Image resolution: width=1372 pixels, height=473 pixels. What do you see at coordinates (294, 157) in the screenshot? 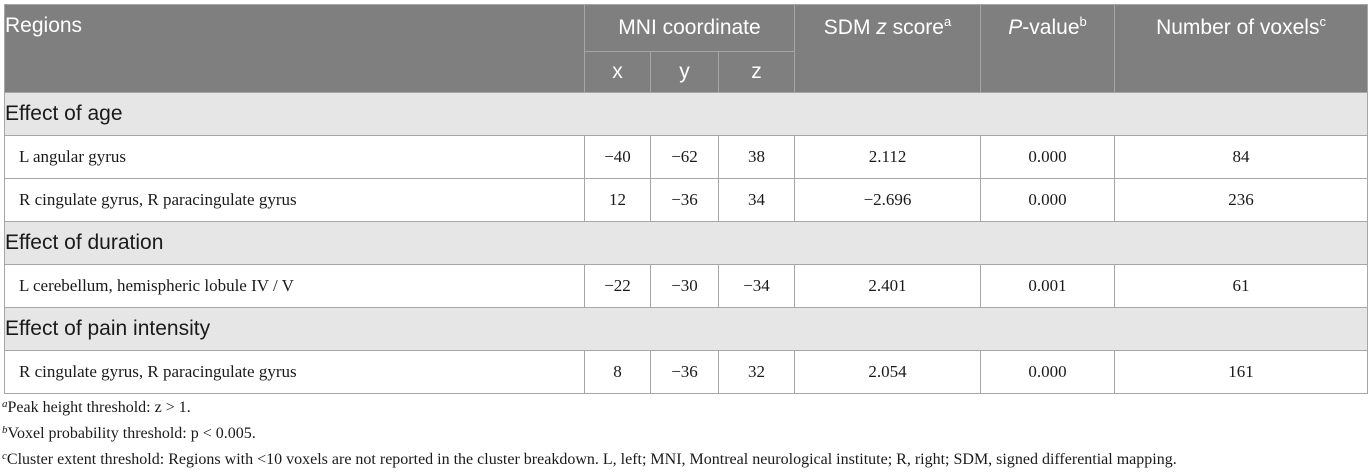
I see `cell-region: L angular gyrus` at bounding box center [294, 157].